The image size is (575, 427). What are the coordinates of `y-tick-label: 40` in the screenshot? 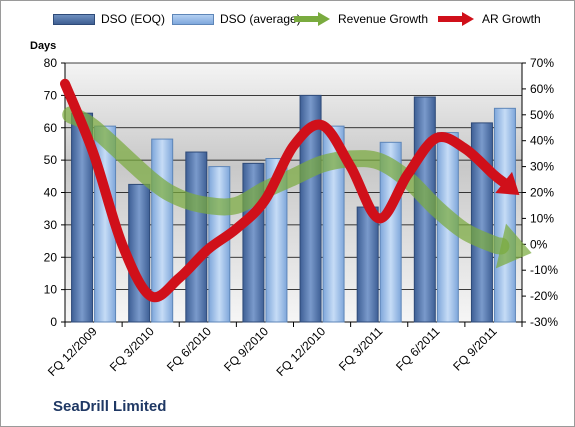 It's located at (51, 193).